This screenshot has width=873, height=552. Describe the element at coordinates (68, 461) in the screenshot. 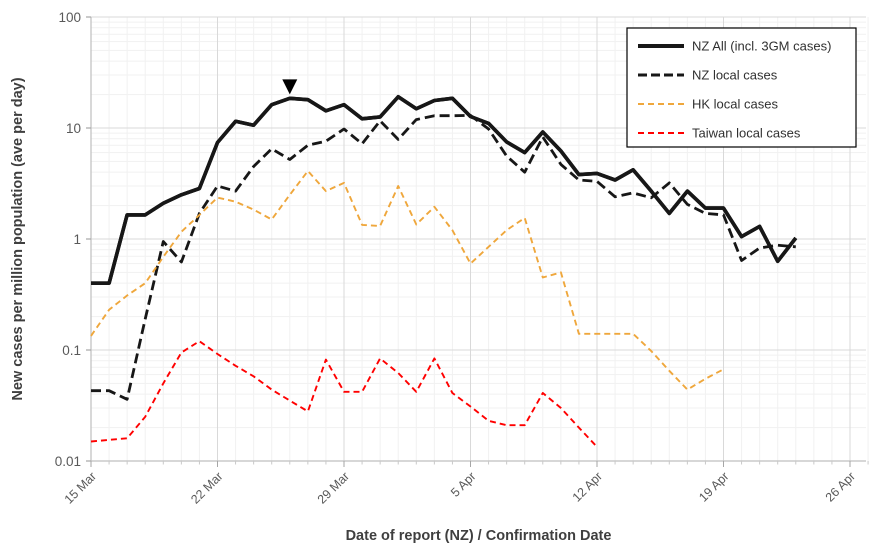

I see `y-tick-label: 0.01` at that location.